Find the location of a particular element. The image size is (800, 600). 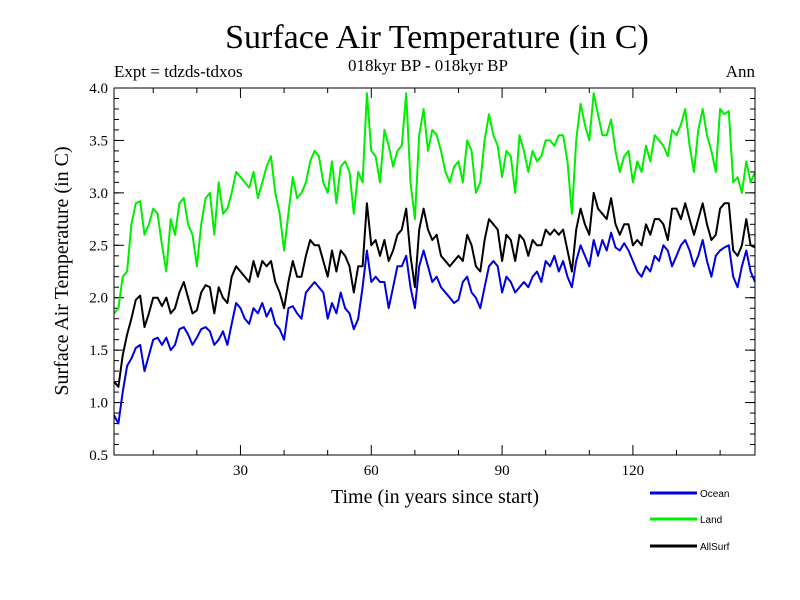

chart-title: Surface Air Temperature (in C) is located at coordinates (437, 37).